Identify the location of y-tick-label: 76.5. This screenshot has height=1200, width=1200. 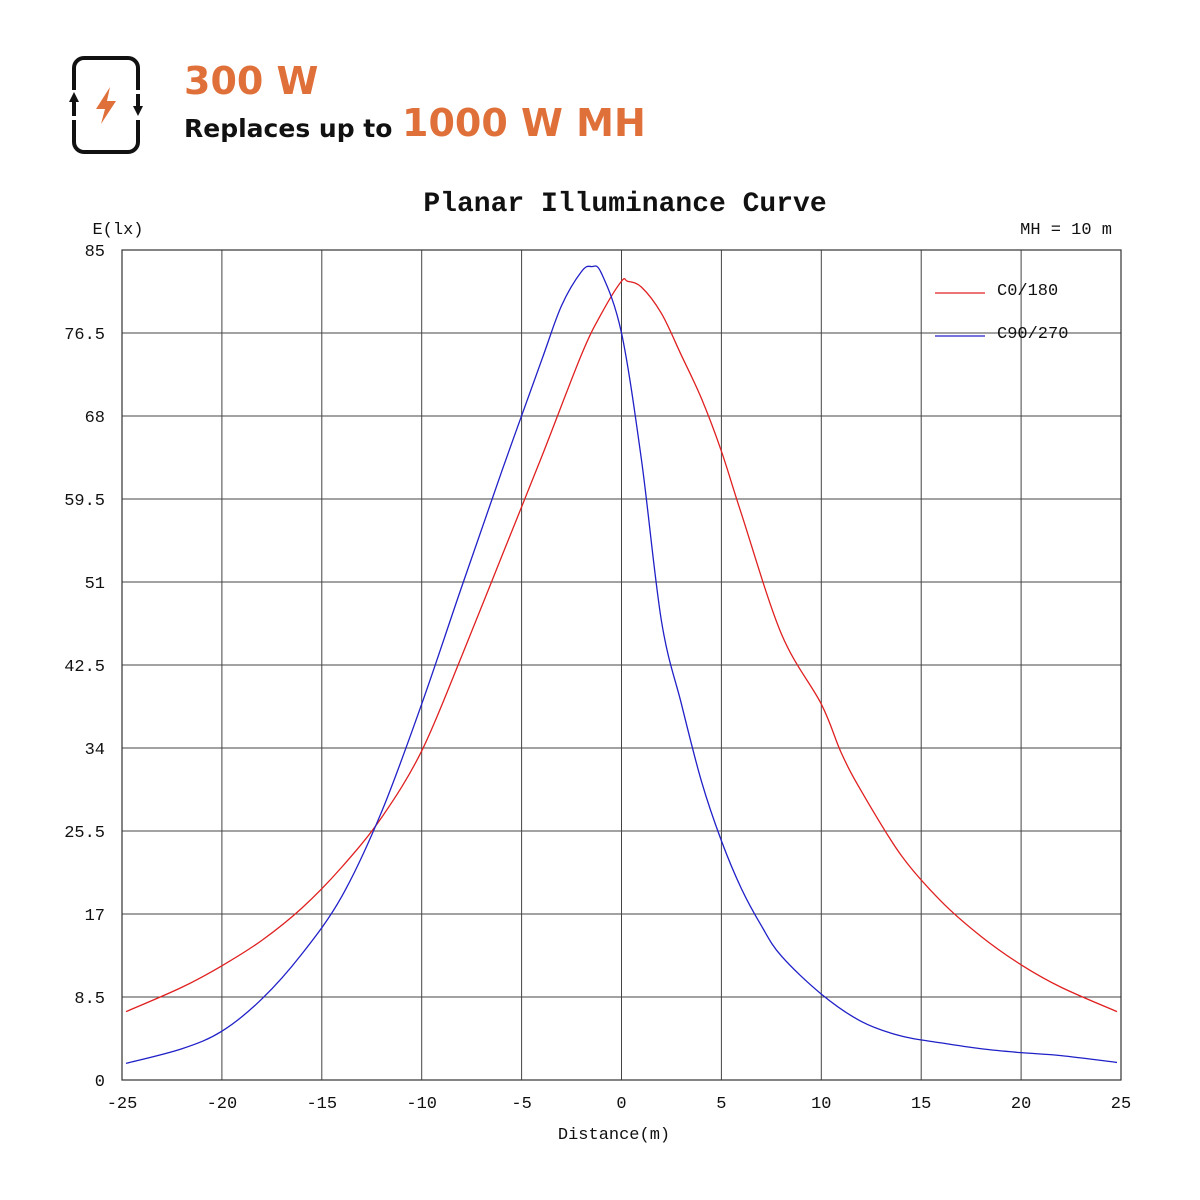
(84, 335).